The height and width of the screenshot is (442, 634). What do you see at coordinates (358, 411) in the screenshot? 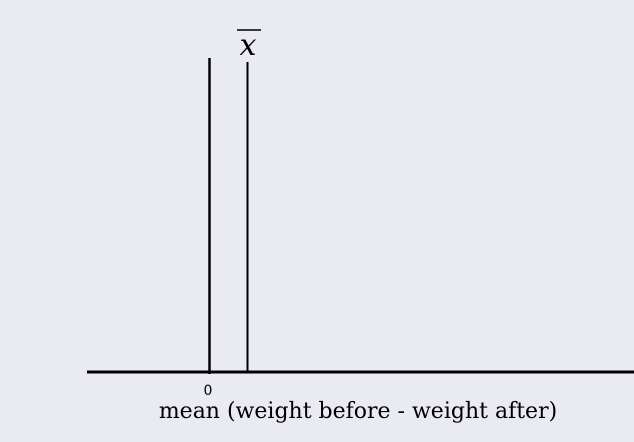
I see `x-axis-label: mean (weight before - weight after)` at bounding box center [358, 411].